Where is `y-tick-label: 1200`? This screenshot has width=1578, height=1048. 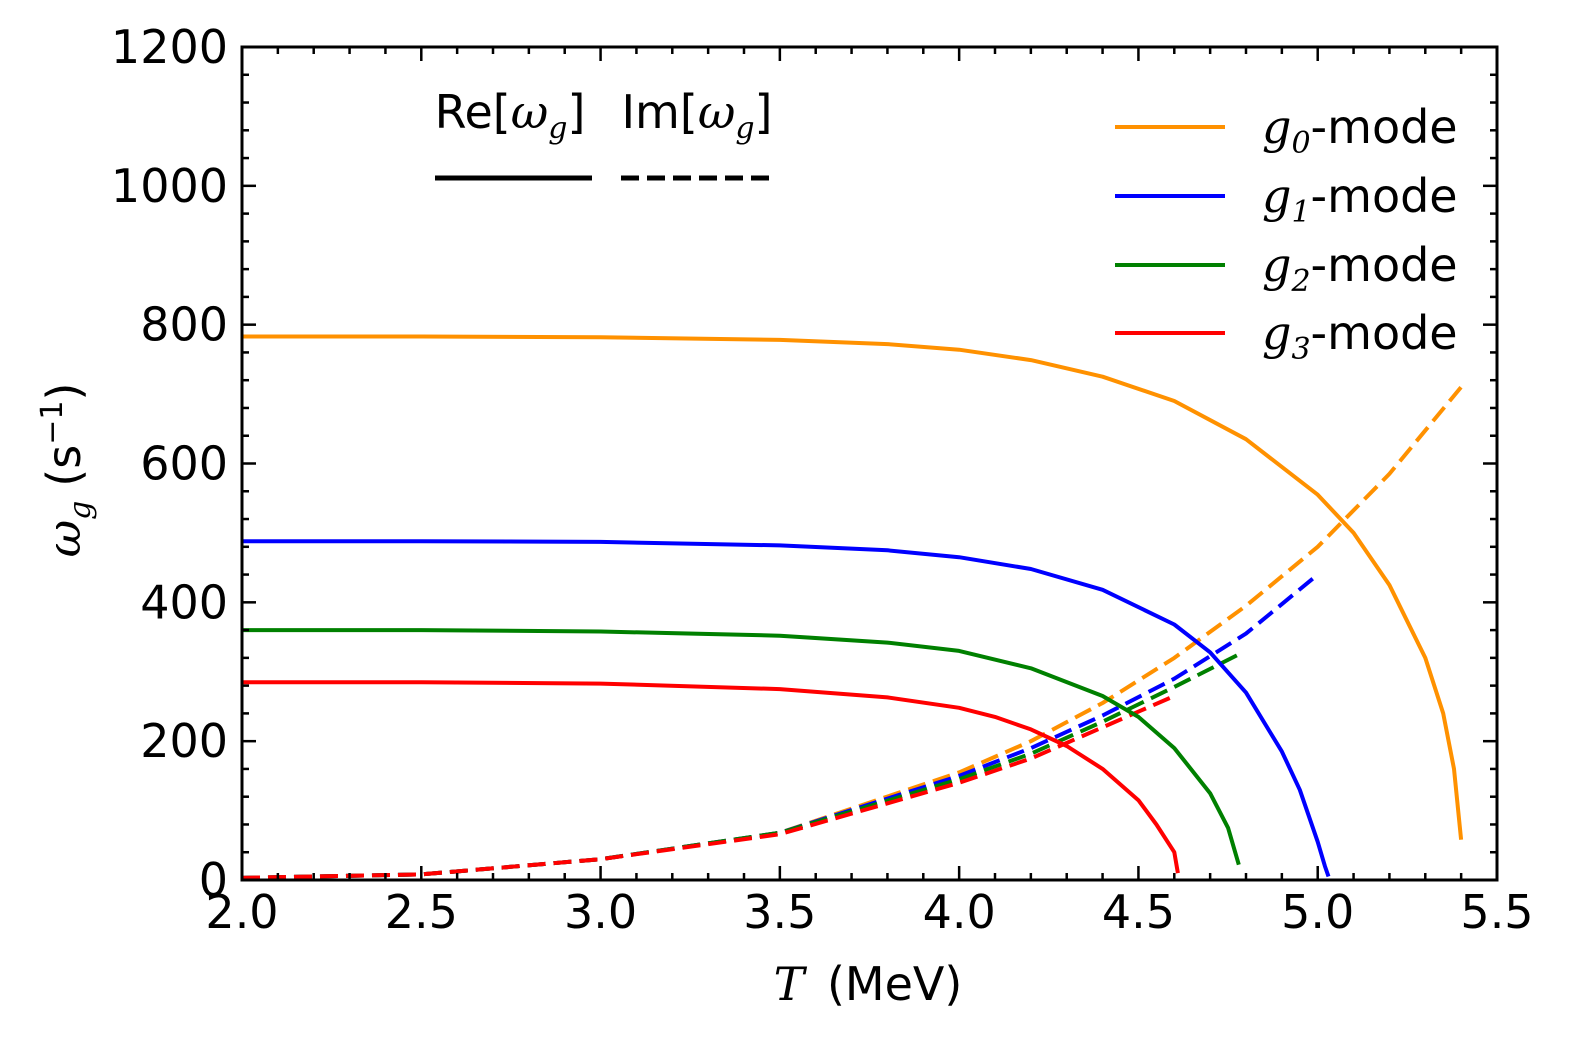 y-tick-label: 1200 is located at coordinates (169, 47).